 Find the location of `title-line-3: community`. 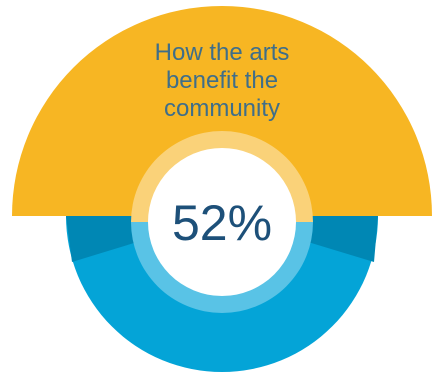

title-line-3: community is located at coordinates (222, 108).